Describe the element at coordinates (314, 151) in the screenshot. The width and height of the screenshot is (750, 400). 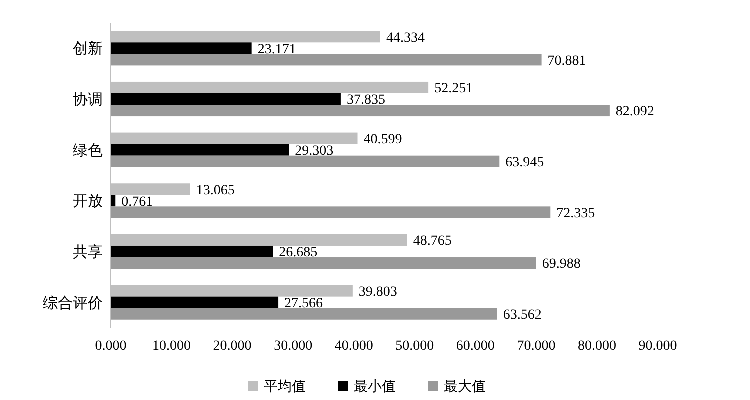
I see `data-label: 29.303` at that location.